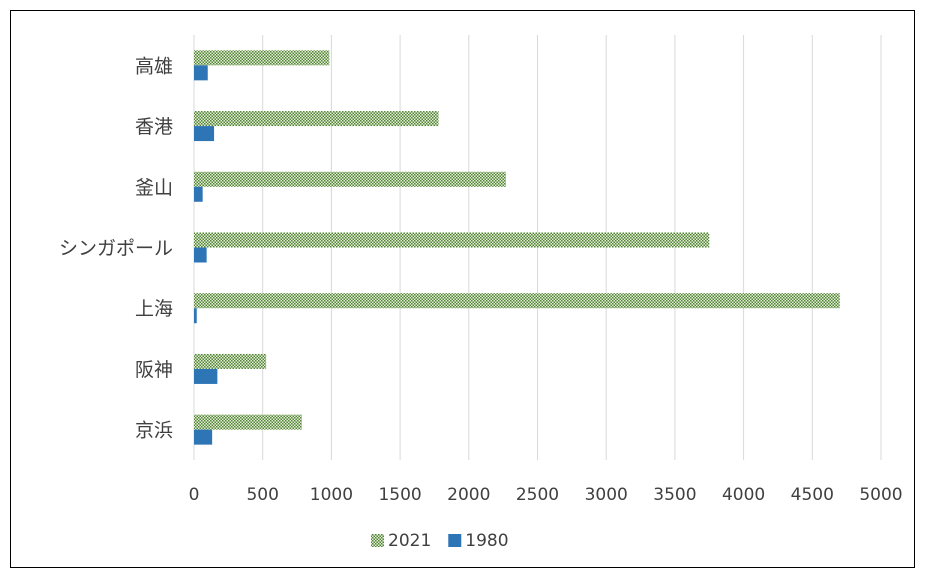  I want to click on x-tick-label: 3000, so click(606, 495).